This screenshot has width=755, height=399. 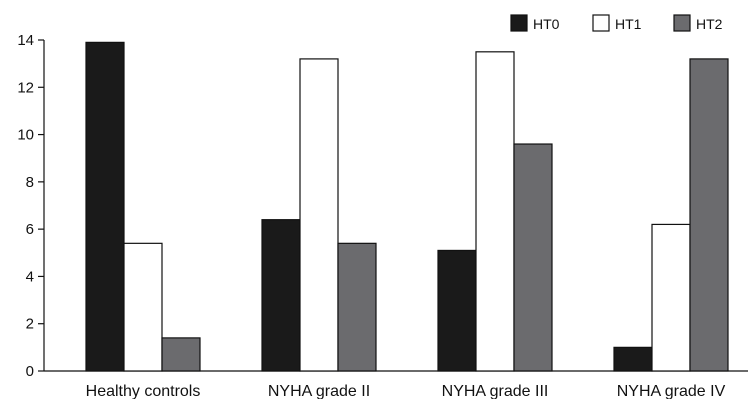 What do you see at coordinates (25, 87) in the screenshot?
I see `y-tick-label: 12` at bounding box center [25, 87].